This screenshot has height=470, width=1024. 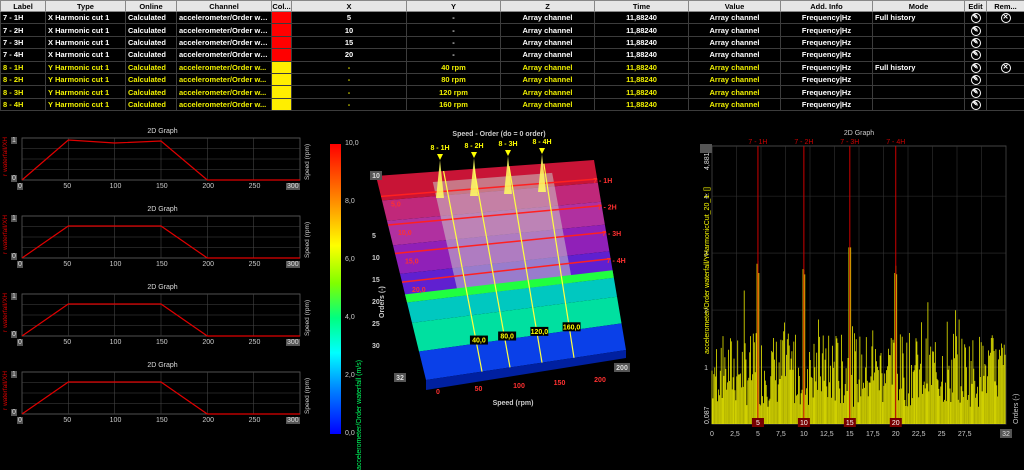 I want to click on cell-label: 8 - 1H, so click(x=23, y=67).